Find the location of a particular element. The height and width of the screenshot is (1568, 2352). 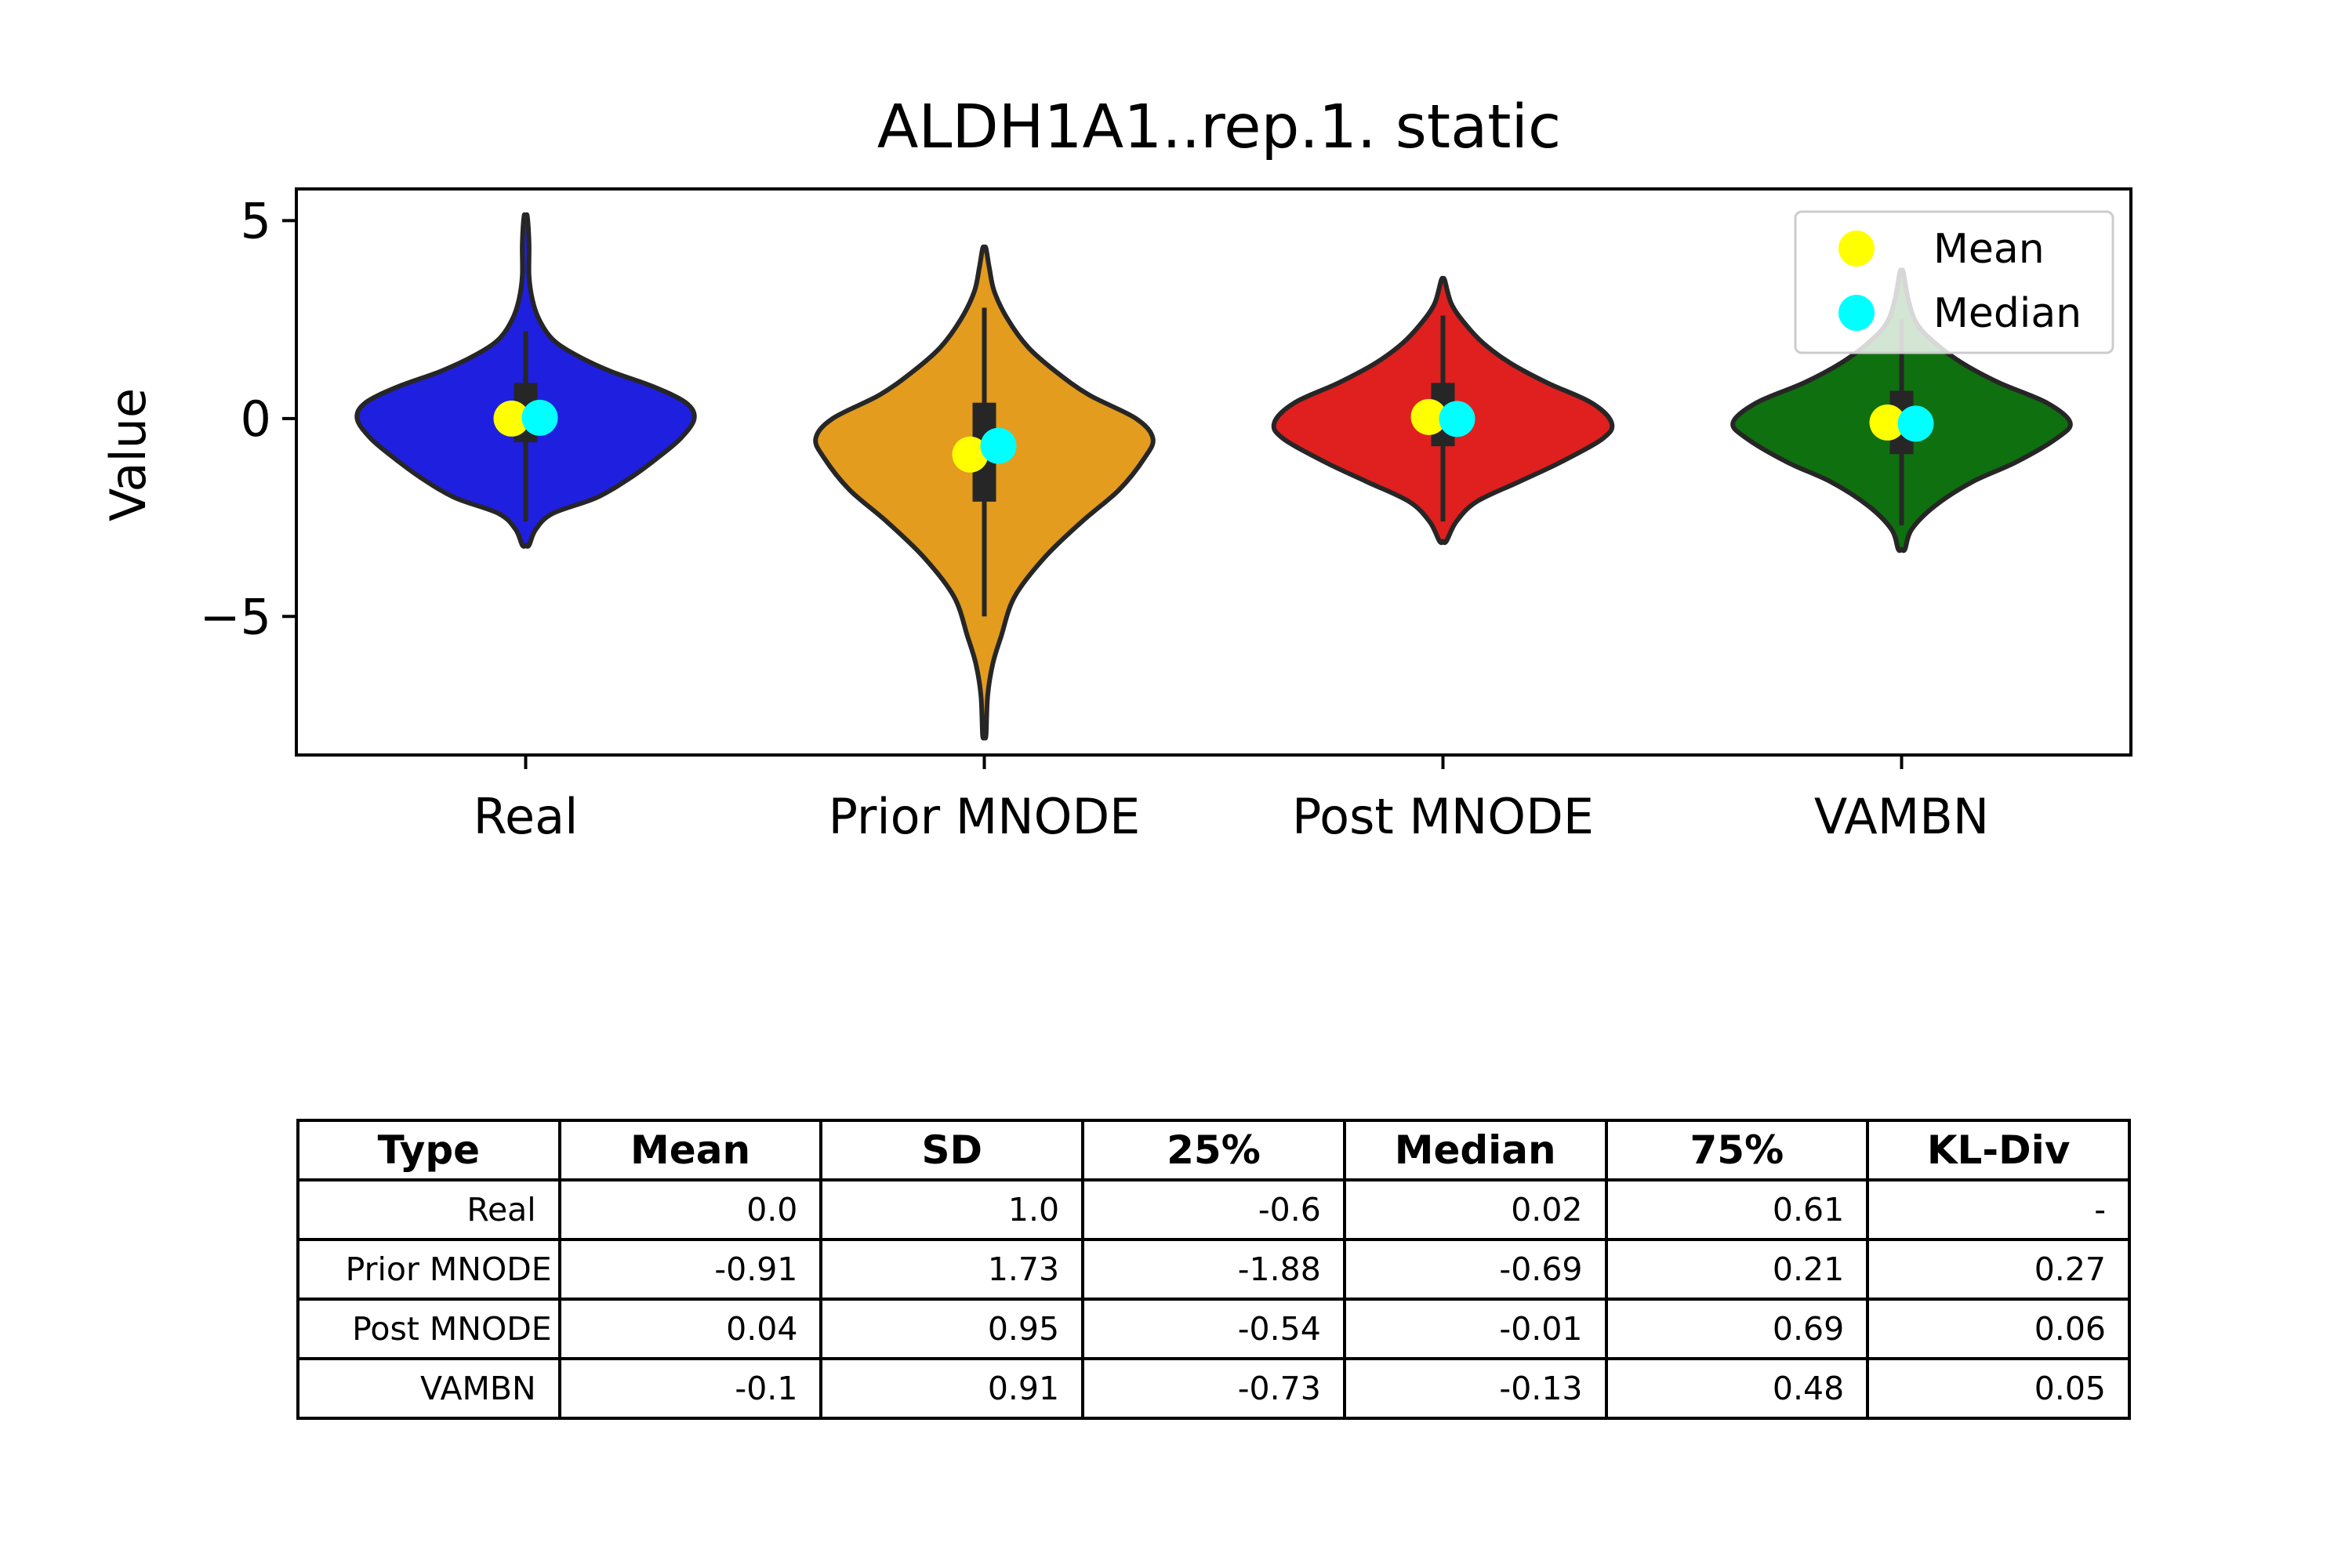

median-marker-vambn is located at coordinates (1915, 424).